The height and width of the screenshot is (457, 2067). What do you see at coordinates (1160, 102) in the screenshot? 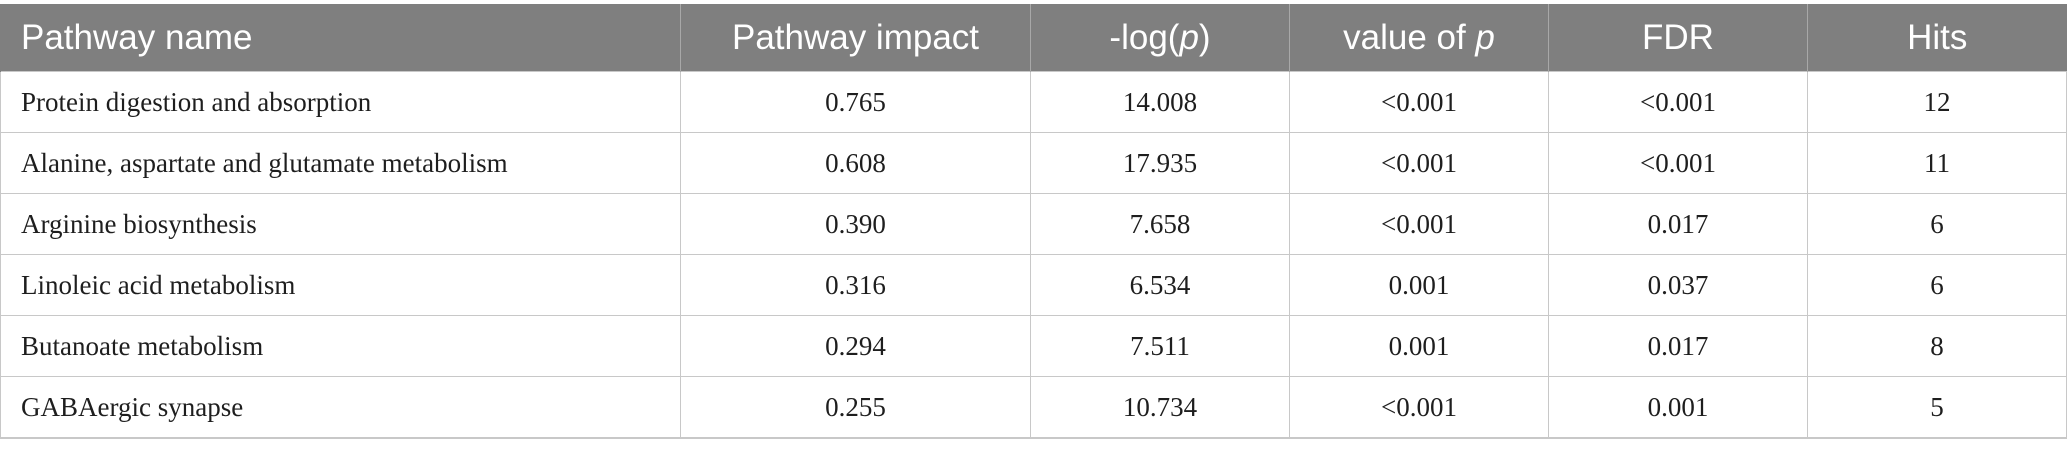
I see `cell-neg-log-p: 14.008` at bounding box center [1160, 102].